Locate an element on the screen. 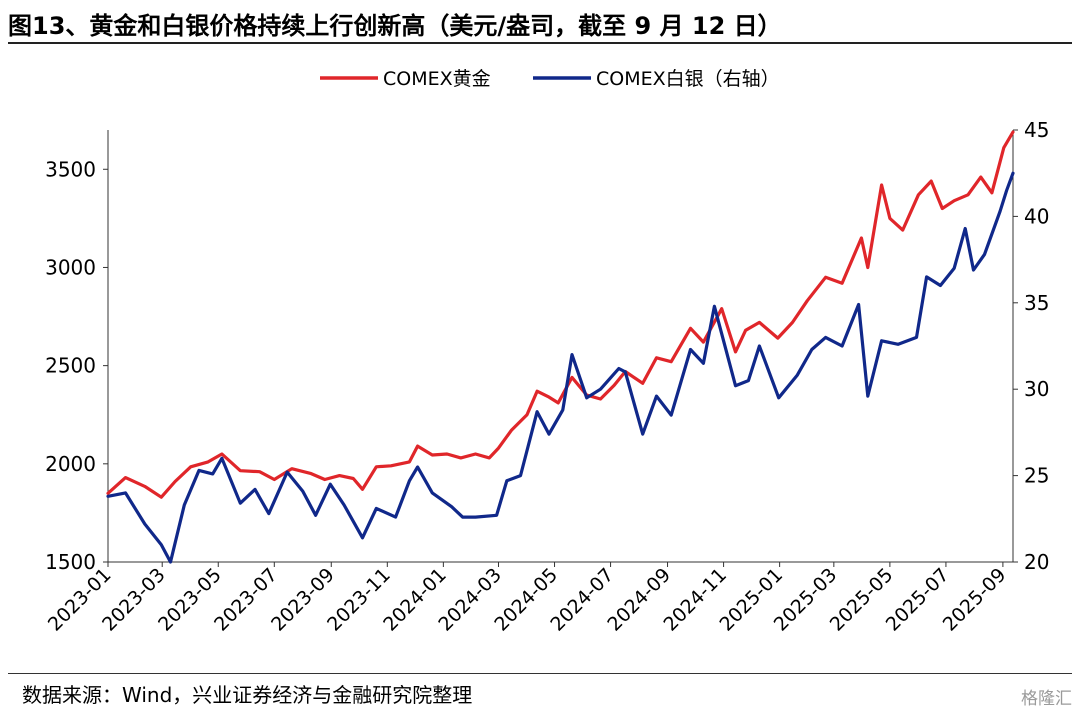 The height and width of the screenshot is (715, 1080). right-y-tick-label: 35 is located at coordinates (1036, 303).